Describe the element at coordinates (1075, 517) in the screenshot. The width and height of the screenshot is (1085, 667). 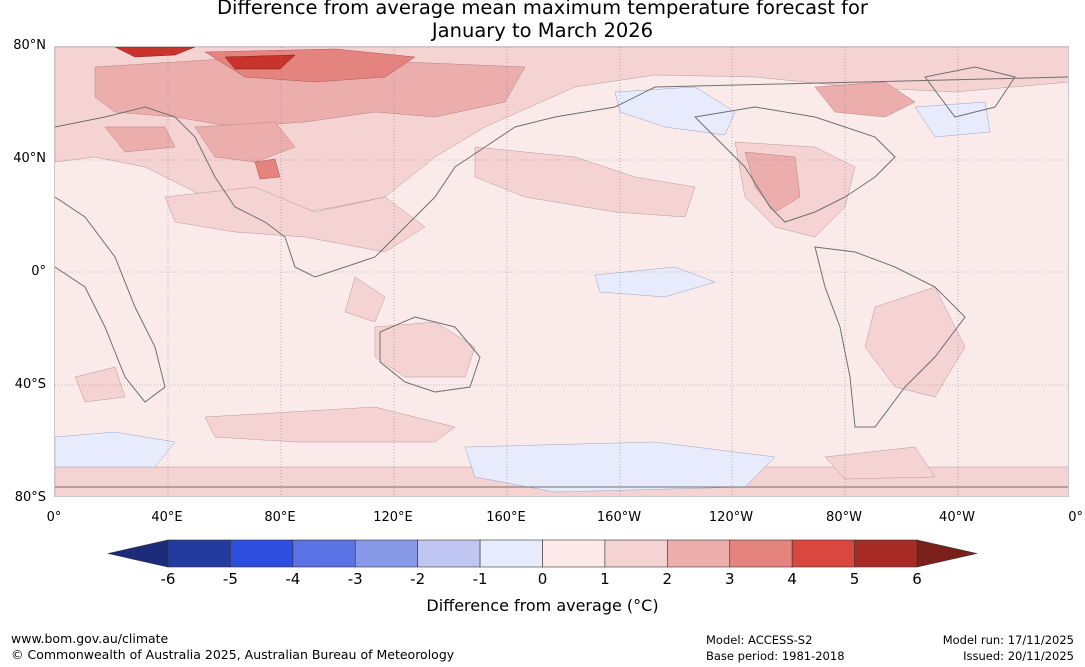
I see `lon-label-0-right: 0°` at that location.